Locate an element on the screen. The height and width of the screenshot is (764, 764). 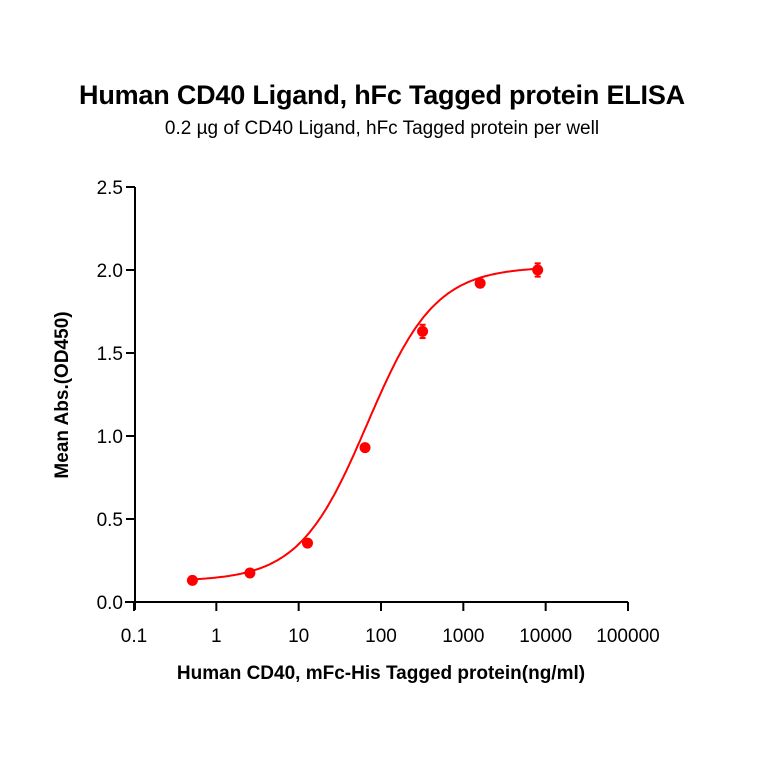
y-tick-label: 0.0 is located at coordinates (110, 603).